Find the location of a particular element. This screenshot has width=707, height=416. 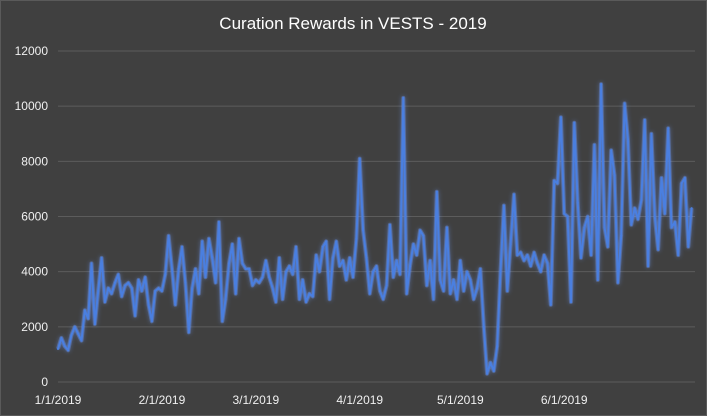

y-tick-label: 6000 is located at coordinates (34, 217).